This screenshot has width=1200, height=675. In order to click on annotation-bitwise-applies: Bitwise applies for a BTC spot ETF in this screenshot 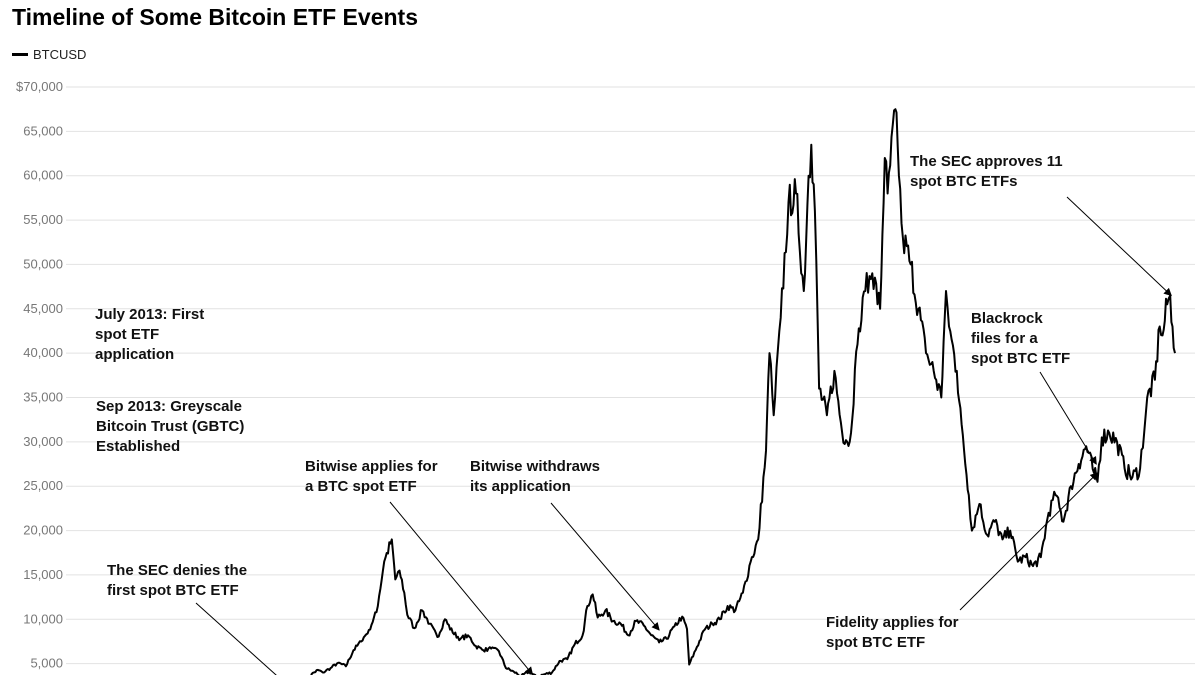, I will do `click(371, 476)`.